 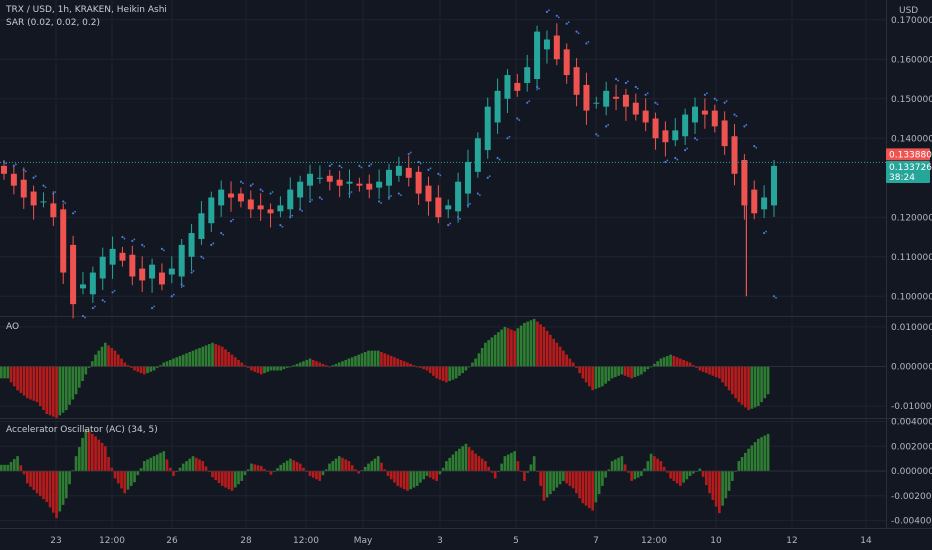 I want to click on price-tick-label: 0.120000, so click(x=911, y=218).